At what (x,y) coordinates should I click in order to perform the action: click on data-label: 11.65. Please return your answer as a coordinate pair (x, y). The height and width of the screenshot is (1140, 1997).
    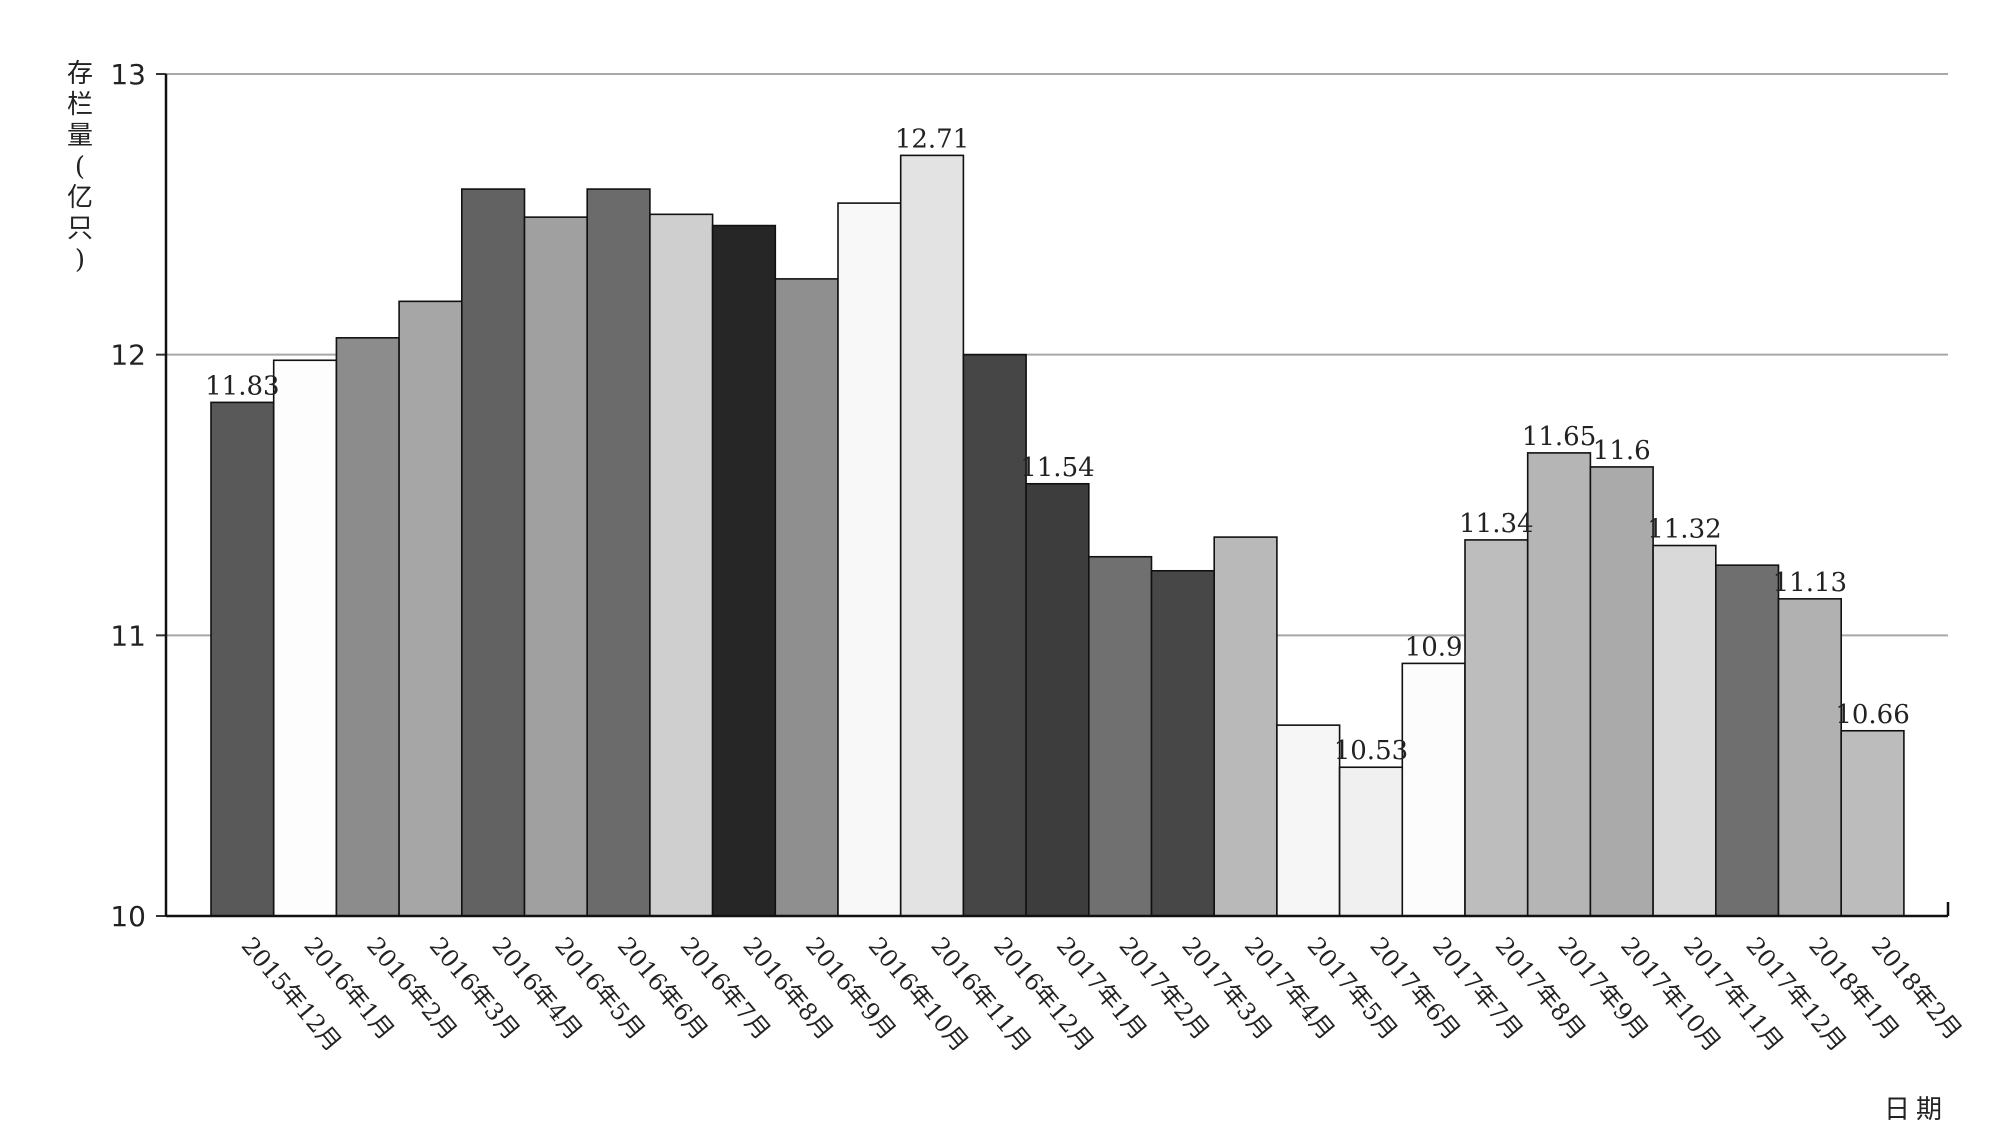
    Looking at the image, I should click on (1559, 437).